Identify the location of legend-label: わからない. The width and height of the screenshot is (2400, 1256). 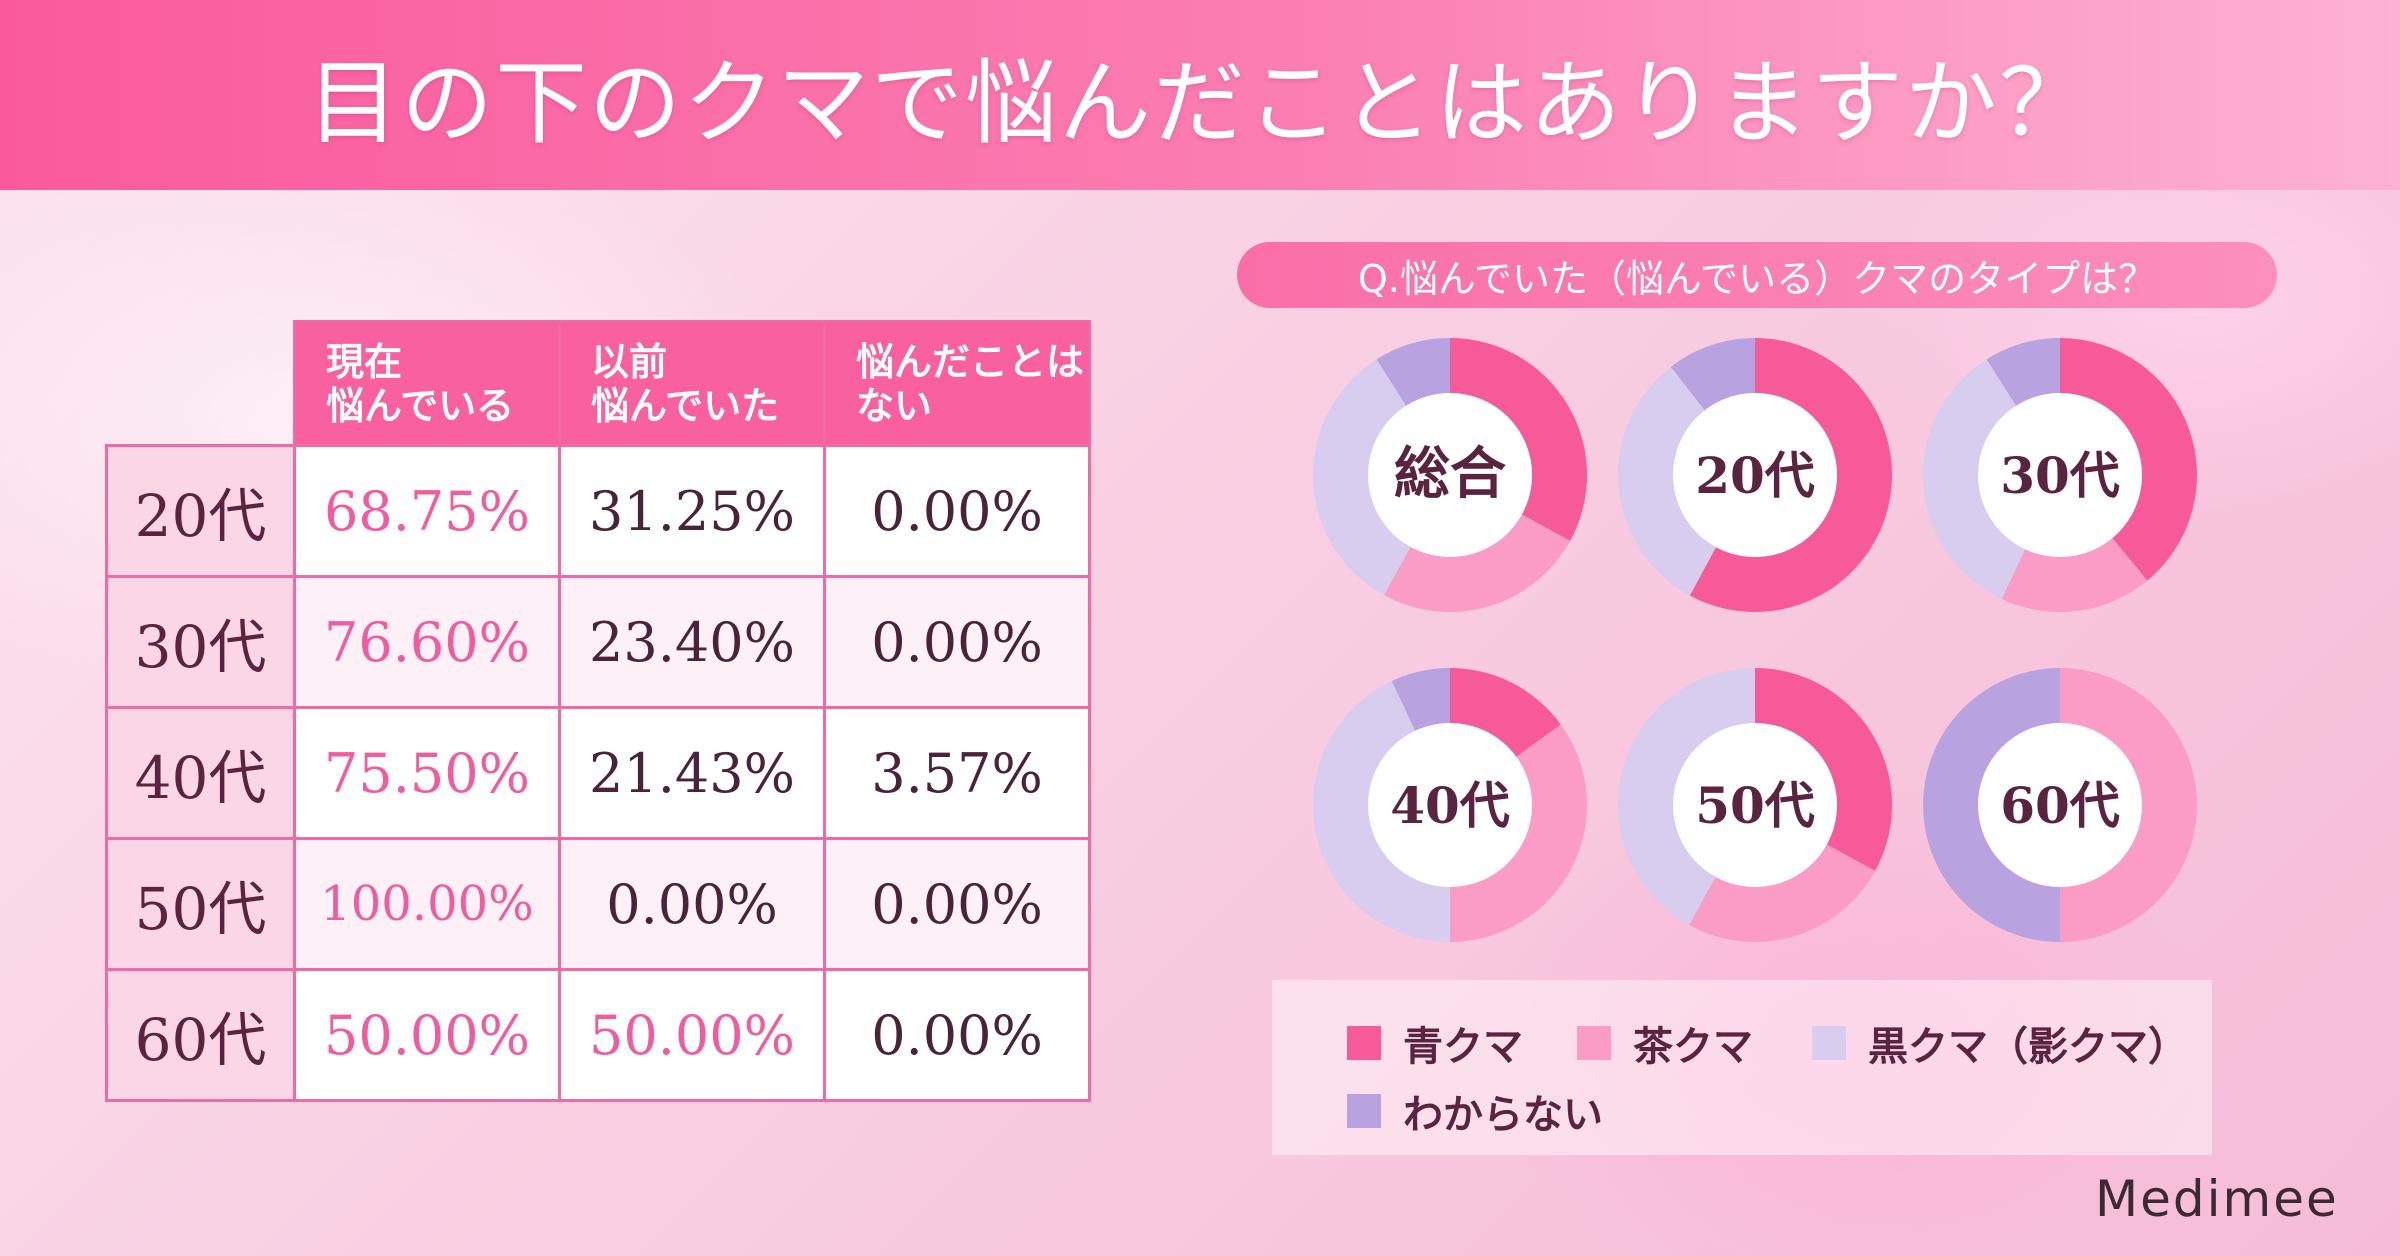
(1503, 1114).